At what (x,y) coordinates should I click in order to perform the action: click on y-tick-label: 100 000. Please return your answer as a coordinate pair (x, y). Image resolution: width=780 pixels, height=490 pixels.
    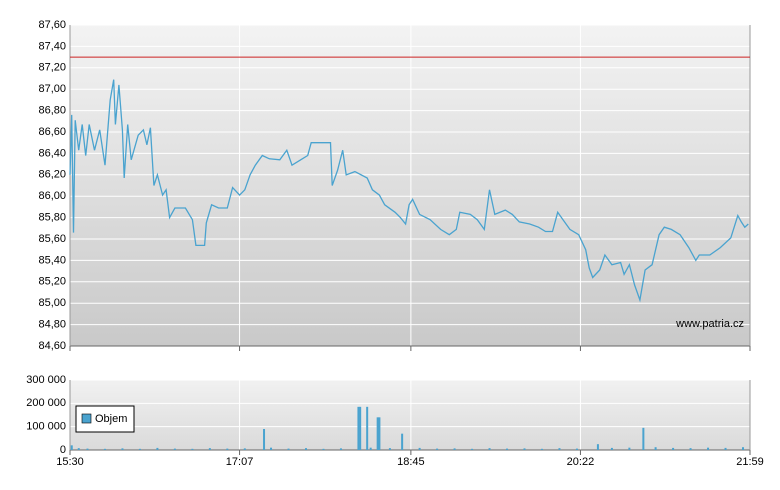
    Looking at the image, I should click on (46, 427).